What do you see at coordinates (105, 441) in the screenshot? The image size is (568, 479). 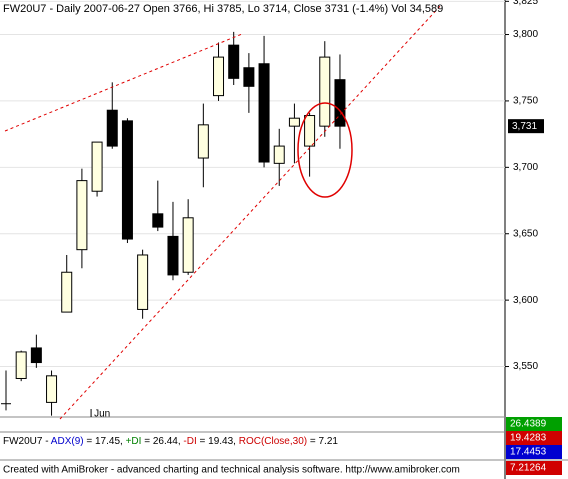 I see `indicator-title-part: = 17.45,` at bounding box center [105, 441].